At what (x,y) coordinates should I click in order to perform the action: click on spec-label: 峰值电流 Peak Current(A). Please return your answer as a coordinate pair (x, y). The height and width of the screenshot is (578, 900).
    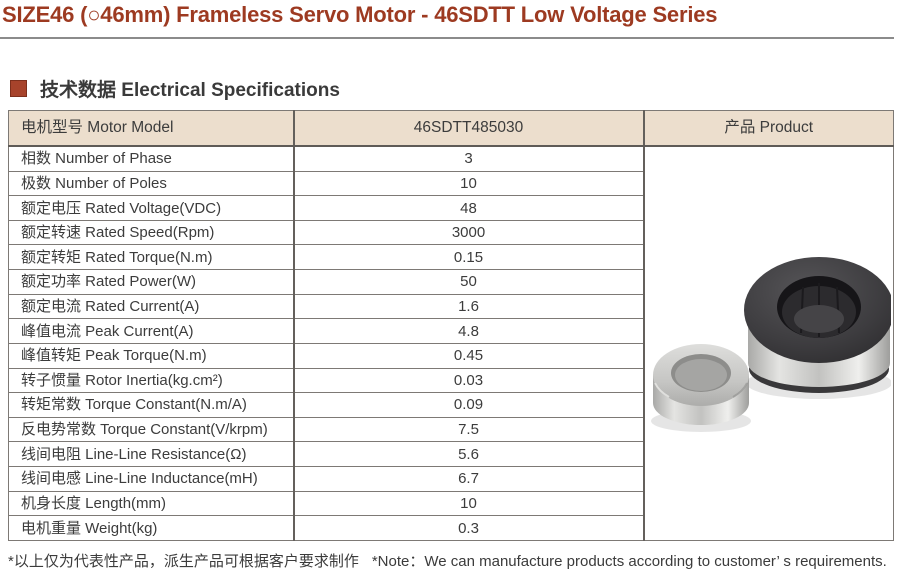
    Looking at the image, I should click on (151, 331).